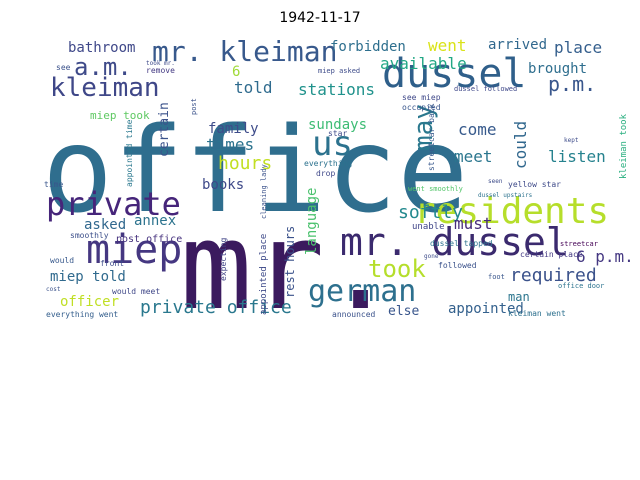 The height and width of the screenshot is (480, 640). Describe the element at coordinates (431, 137) in the screenshot. I see `cloud-word: streetcar back` at that location.